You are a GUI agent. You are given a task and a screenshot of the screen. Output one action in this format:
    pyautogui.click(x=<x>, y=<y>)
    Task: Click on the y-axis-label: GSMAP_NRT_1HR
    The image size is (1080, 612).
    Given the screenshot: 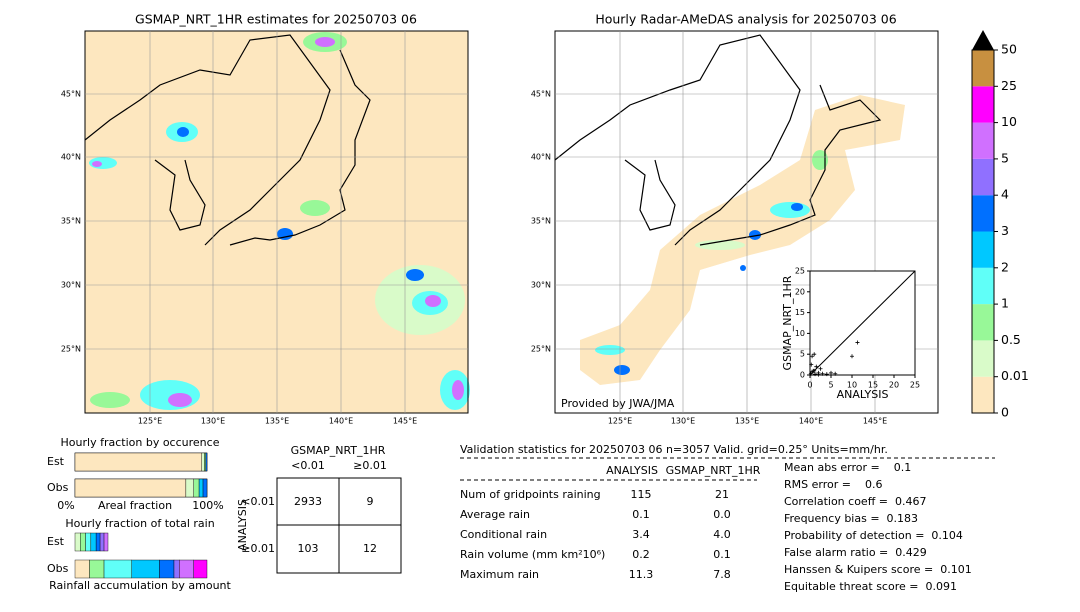 What is the action you would take?
    pyautogui.click(x=787, y=322)
    